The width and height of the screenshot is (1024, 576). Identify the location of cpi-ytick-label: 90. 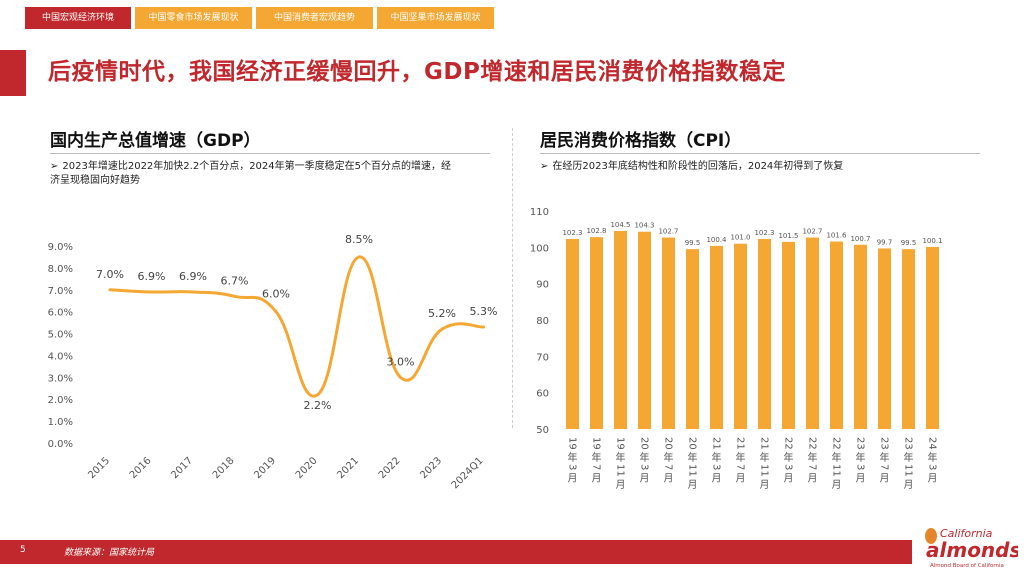
(542, 285).